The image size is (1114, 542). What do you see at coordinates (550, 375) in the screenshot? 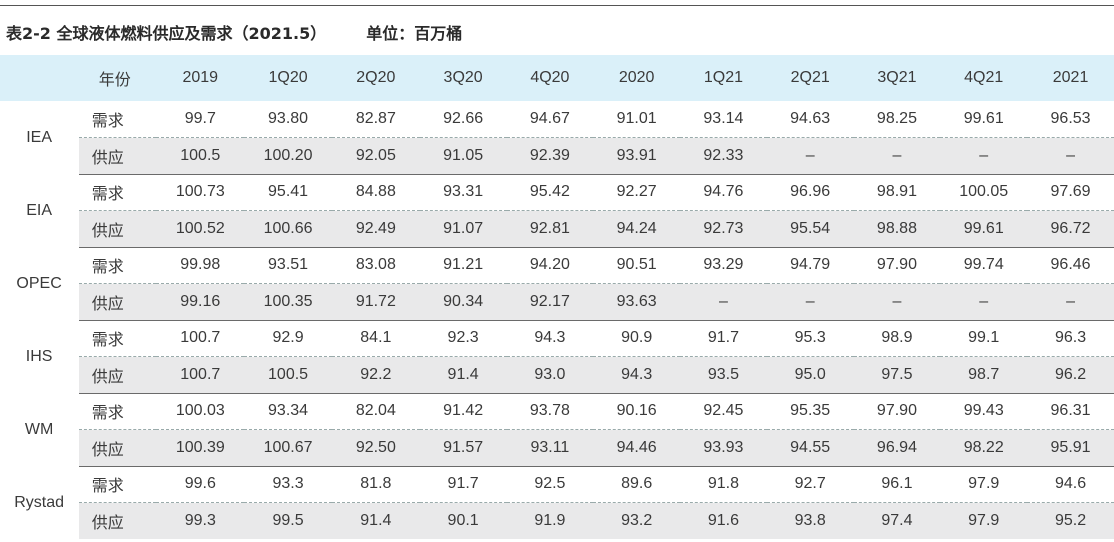
I see `supply-value-cell: 93.0` at bounding box center [550, 375].